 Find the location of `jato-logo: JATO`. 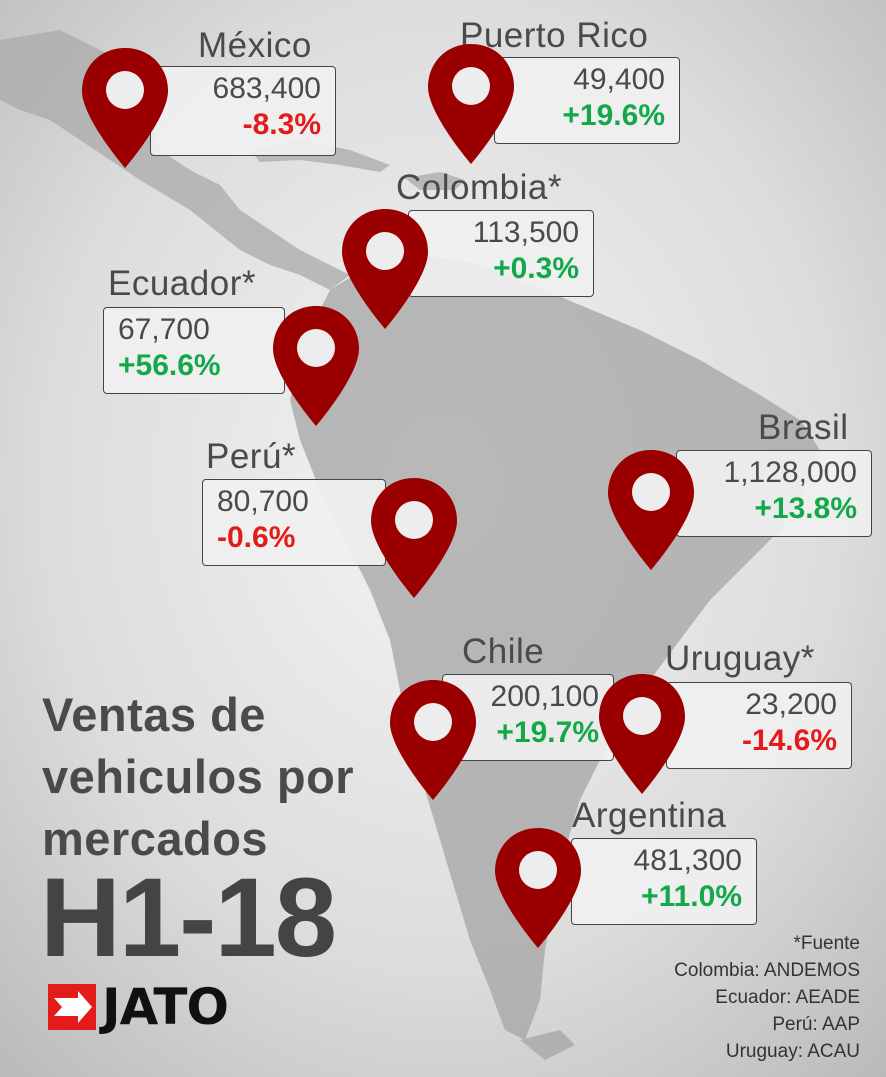

jato-logo: JATO is located at coordinates (138, 1007).